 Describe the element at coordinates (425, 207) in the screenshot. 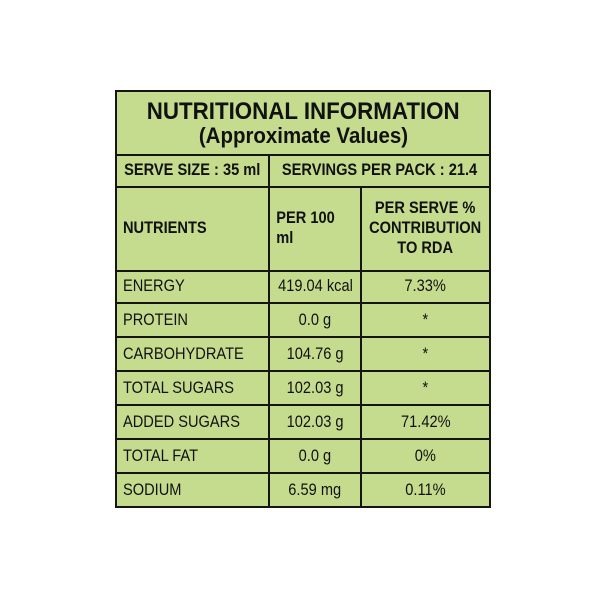

I see `header-rda-line1: PER SERVE %` at that location.